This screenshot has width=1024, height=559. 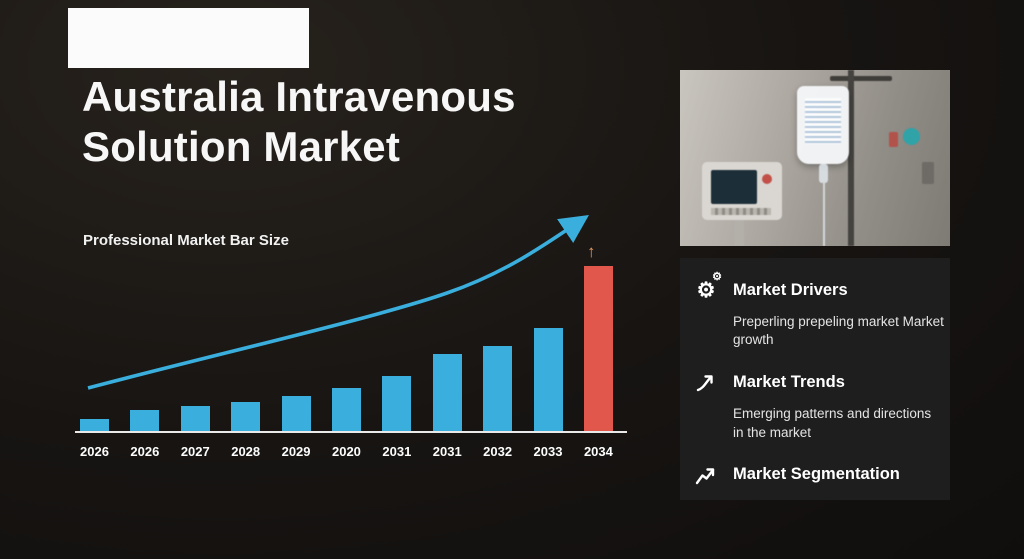 I want to click on highlight-up-arrow-icon: ↑, so click(x=591, y=251).